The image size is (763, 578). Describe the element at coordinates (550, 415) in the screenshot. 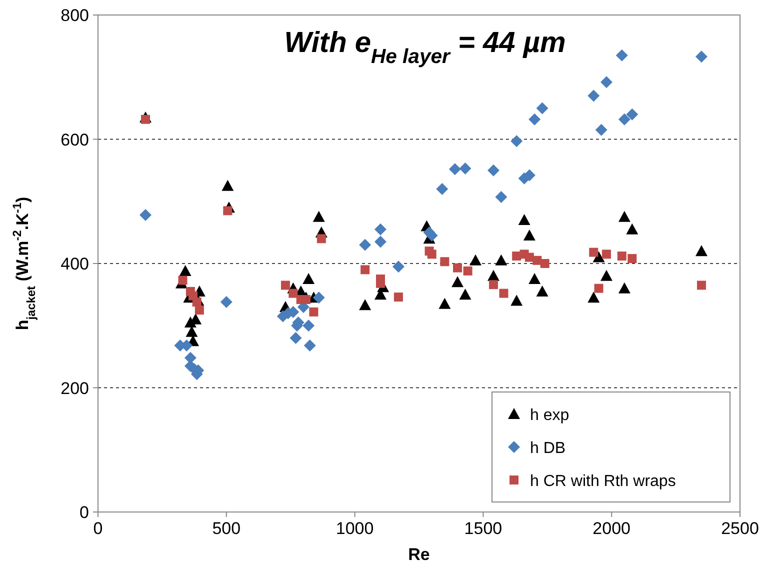

I see `legend-label: h exp` at that location.